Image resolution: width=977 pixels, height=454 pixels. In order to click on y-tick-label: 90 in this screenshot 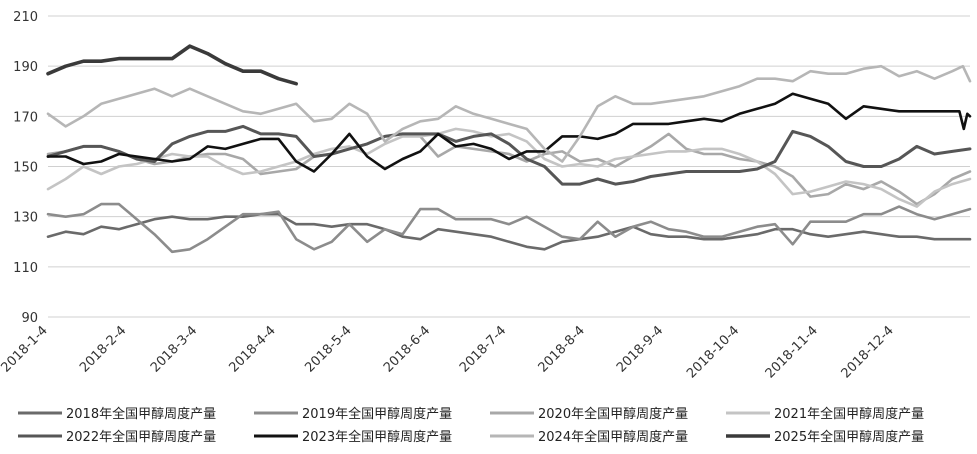, I will do `click(29, 318)`.